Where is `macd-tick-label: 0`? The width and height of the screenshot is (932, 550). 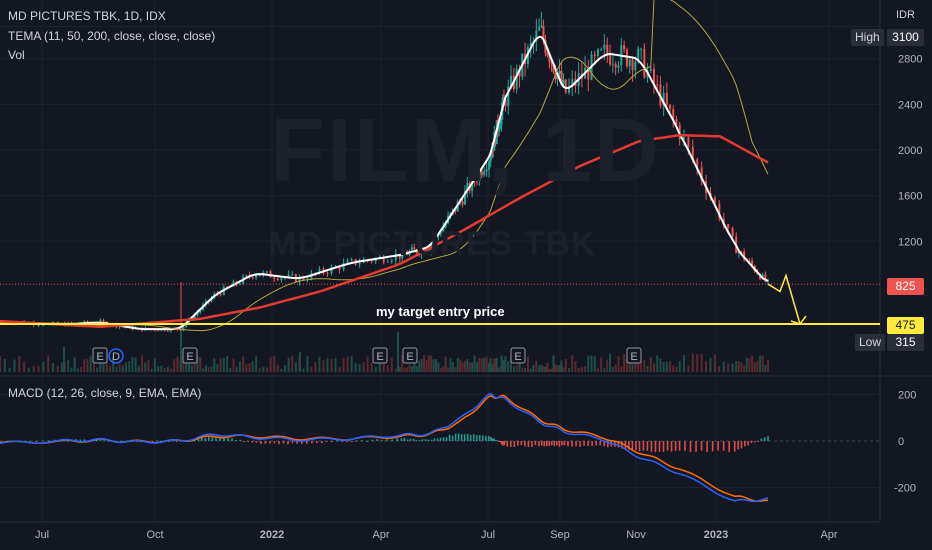 macd-tick-label: 0 is located at coordinates (901, 442).